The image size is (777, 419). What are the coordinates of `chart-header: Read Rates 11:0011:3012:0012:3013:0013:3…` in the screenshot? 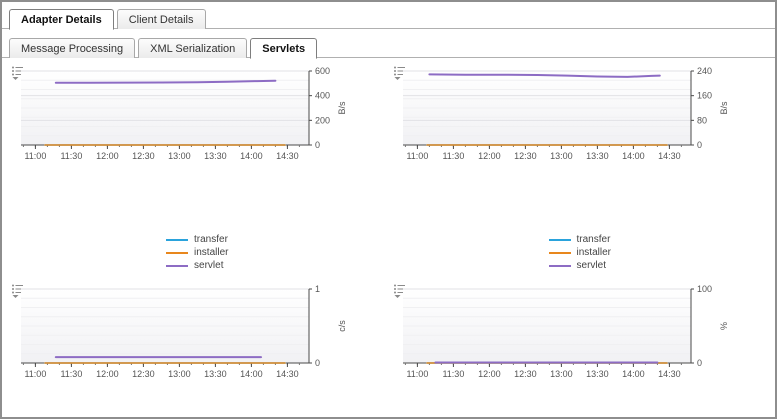 It's located at (197, 113).